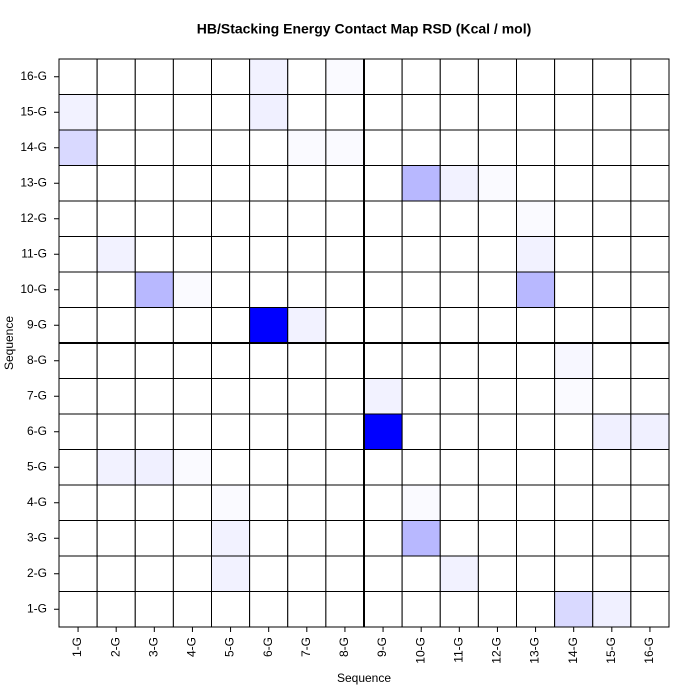  Describe the element at coordinates (230, 647) in the screenshot. I see `x-tick-label: 5-G` at that location.